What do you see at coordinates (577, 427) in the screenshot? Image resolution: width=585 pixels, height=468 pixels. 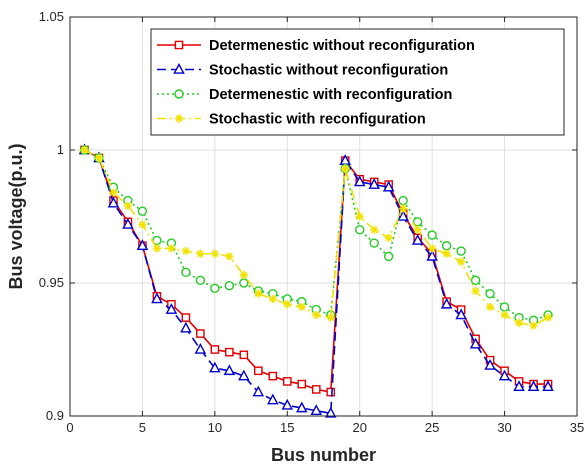 I see `x-tick-label: 35` at bounding box center [577, 427].